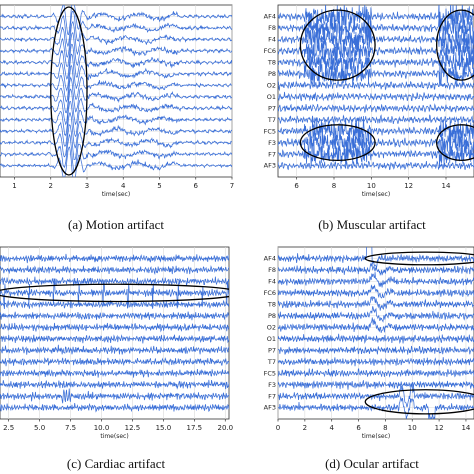  I want to click on x-tick-label: 3, so click(87, 186).